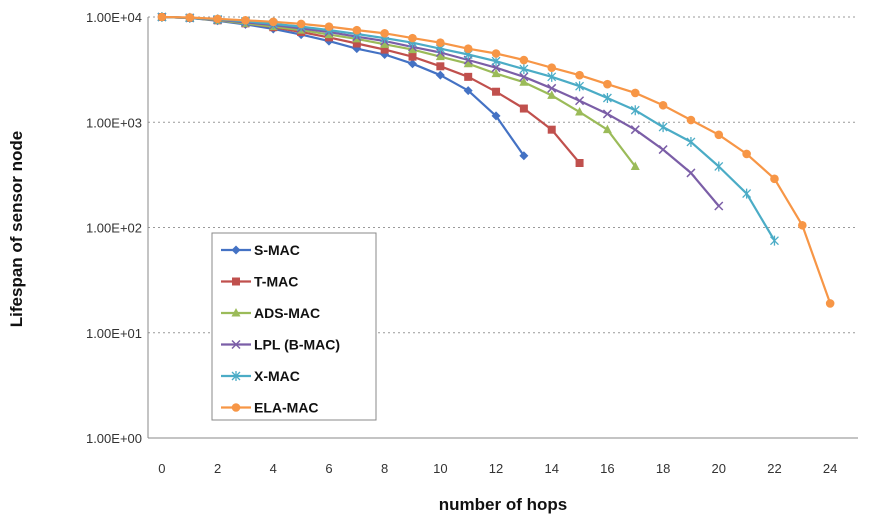 The height and width of the screenshot is (516, 872). Describe the element at coordinates (663, 468) in the screenshot. I see `x-tick-label: 18` at that location.